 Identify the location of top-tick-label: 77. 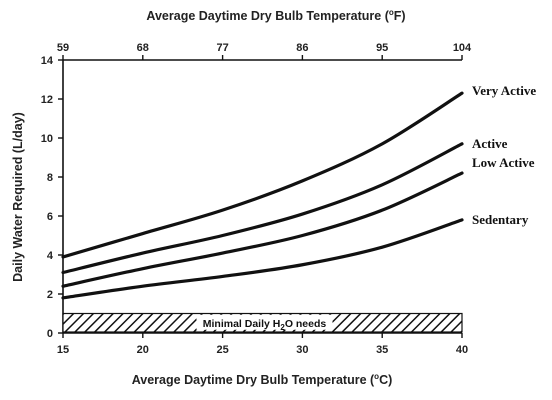
(222, 48).